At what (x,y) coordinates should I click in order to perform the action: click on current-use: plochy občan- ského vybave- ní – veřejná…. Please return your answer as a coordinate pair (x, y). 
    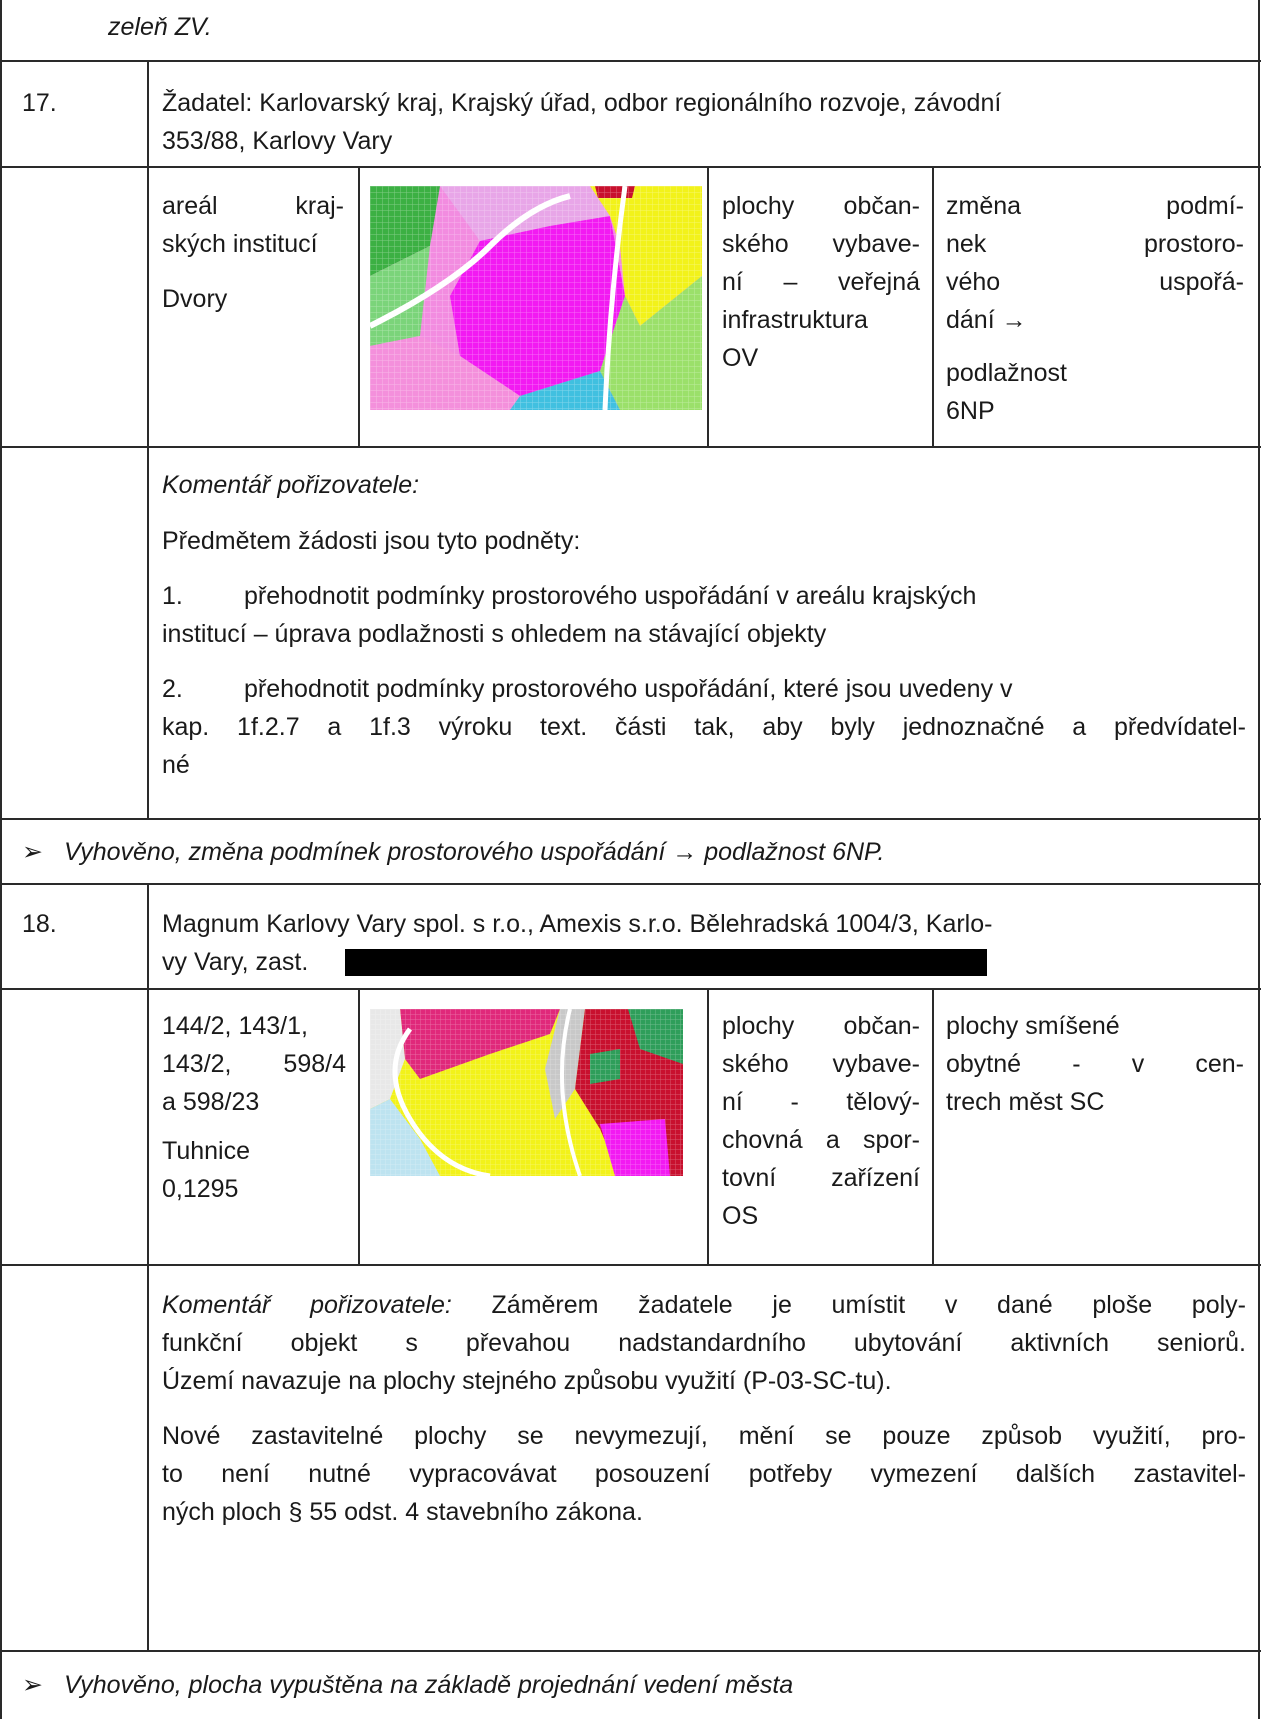
    Looking at the image, I should click on (821, 282).